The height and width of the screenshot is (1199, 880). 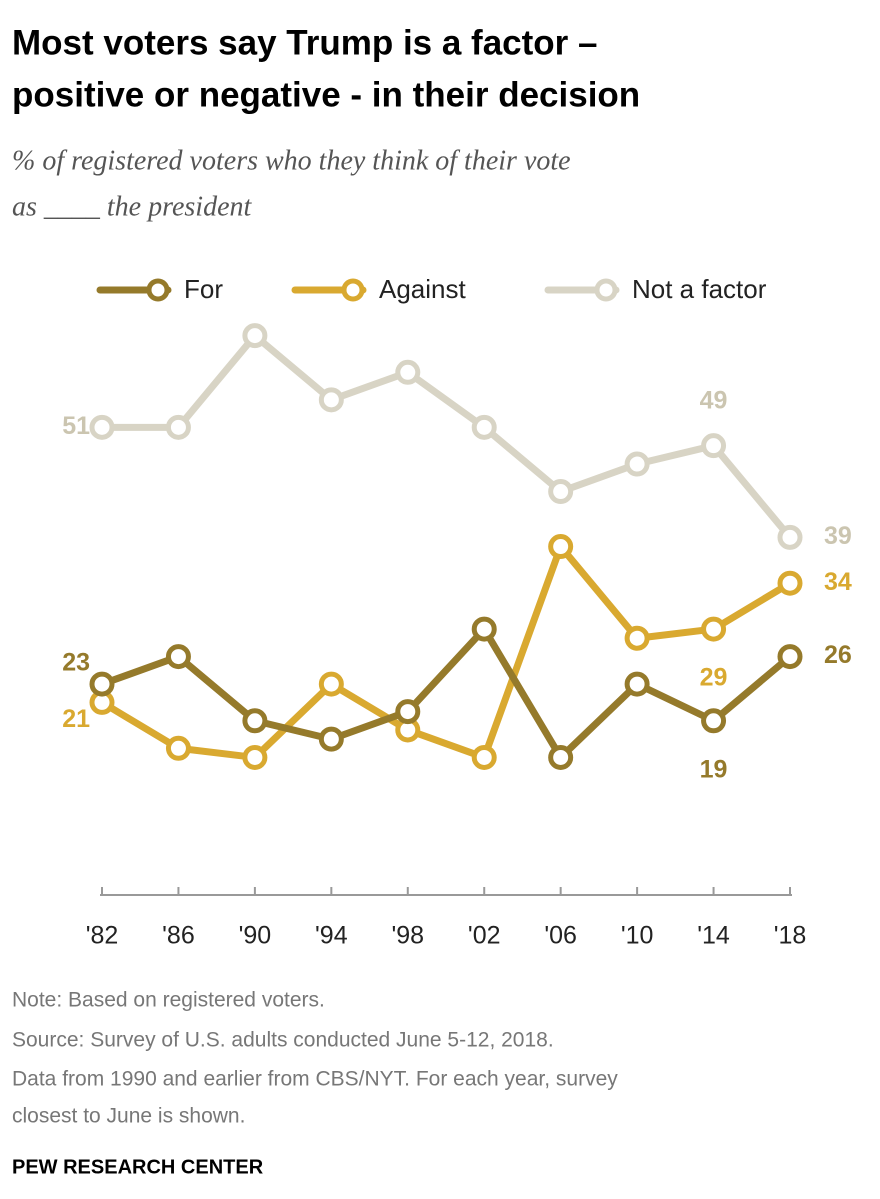 What do you see at coordinates (560, 936) in the screenshot?
I see `x-tick-label: '06` at bounding box center [560, 936].